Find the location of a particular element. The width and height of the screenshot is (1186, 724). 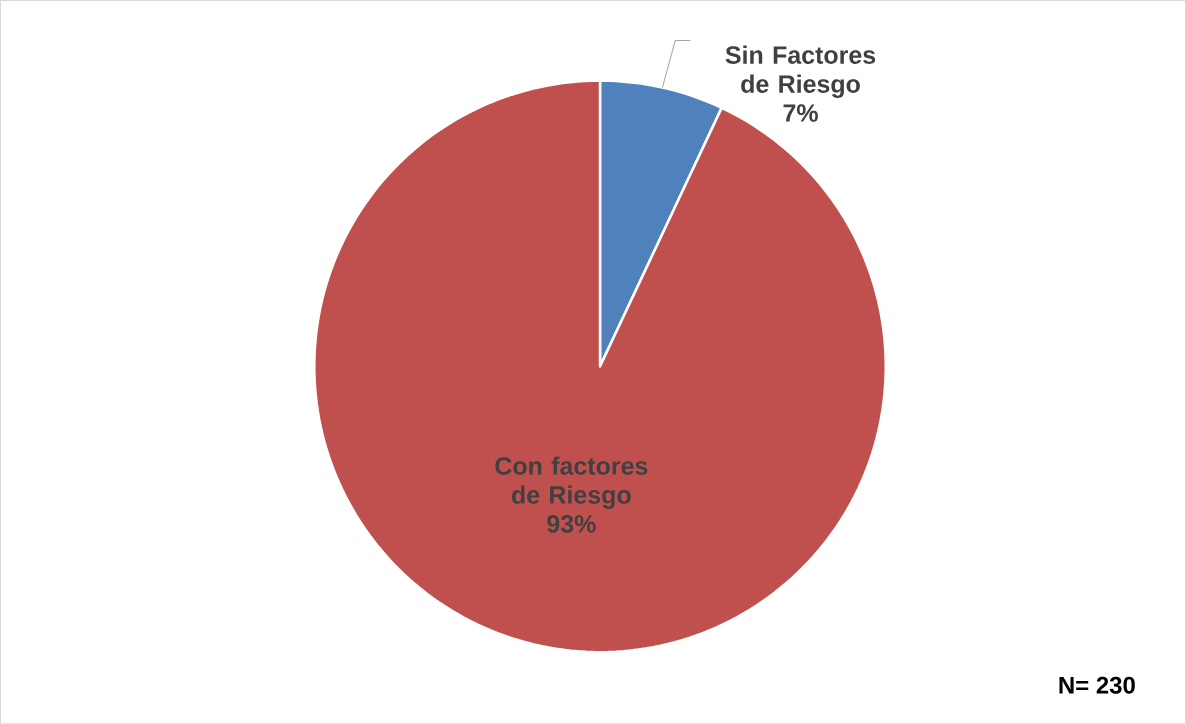

slice-label: Con factores de Riesgo is located at coordinates (571, 482).